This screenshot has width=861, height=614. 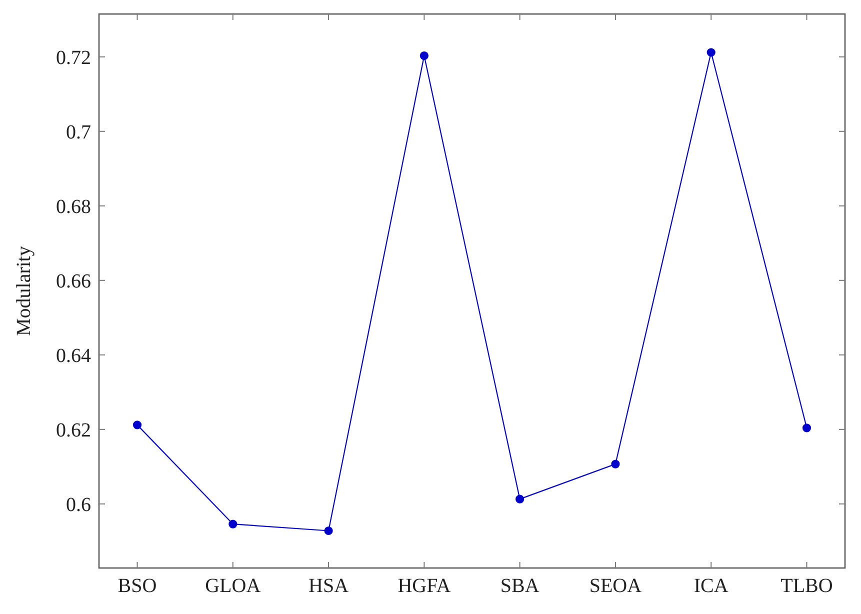 I want to click on y-tick-label: 0.6, so click(x=78, y=505).